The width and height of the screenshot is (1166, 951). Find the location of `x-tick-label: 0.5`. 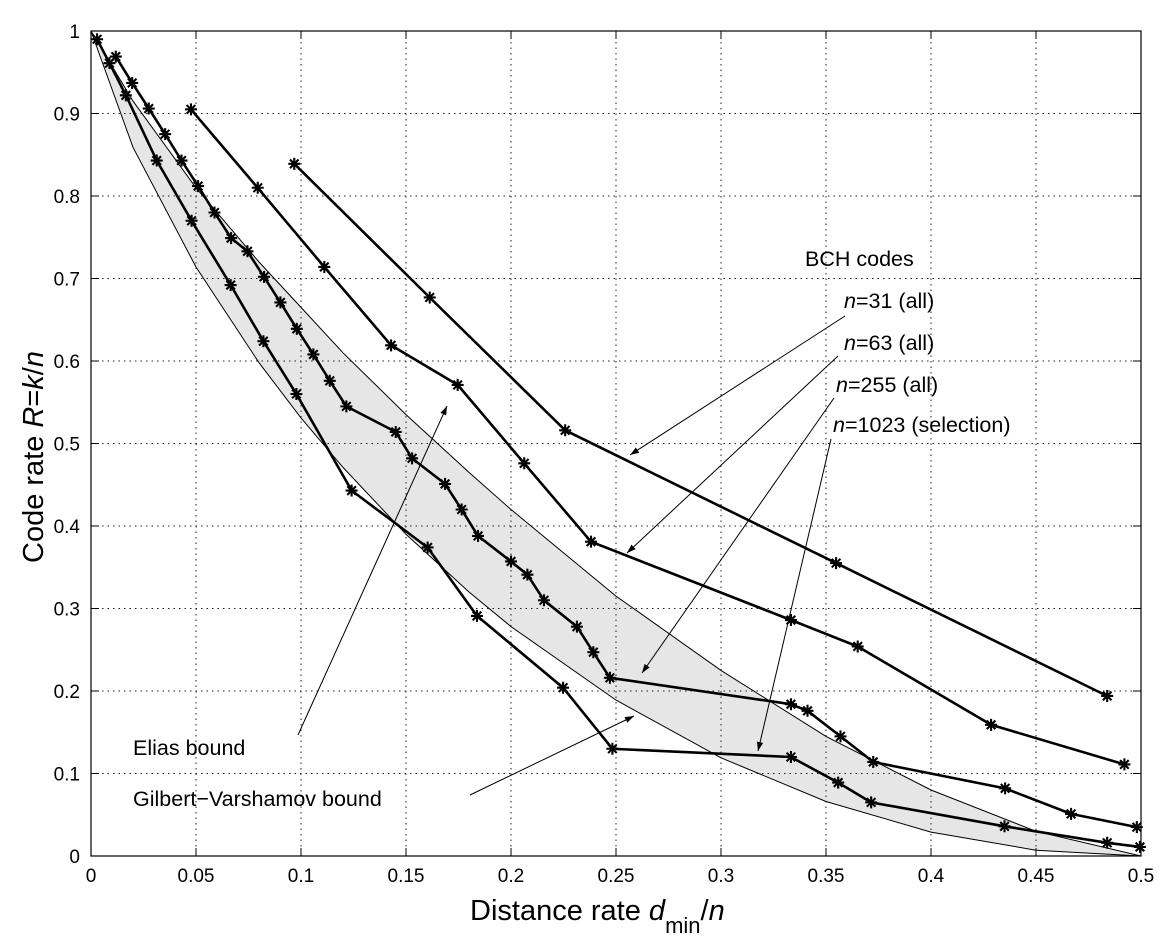

x-tick-label: 0.5 is located at coordinates (1141, 876).